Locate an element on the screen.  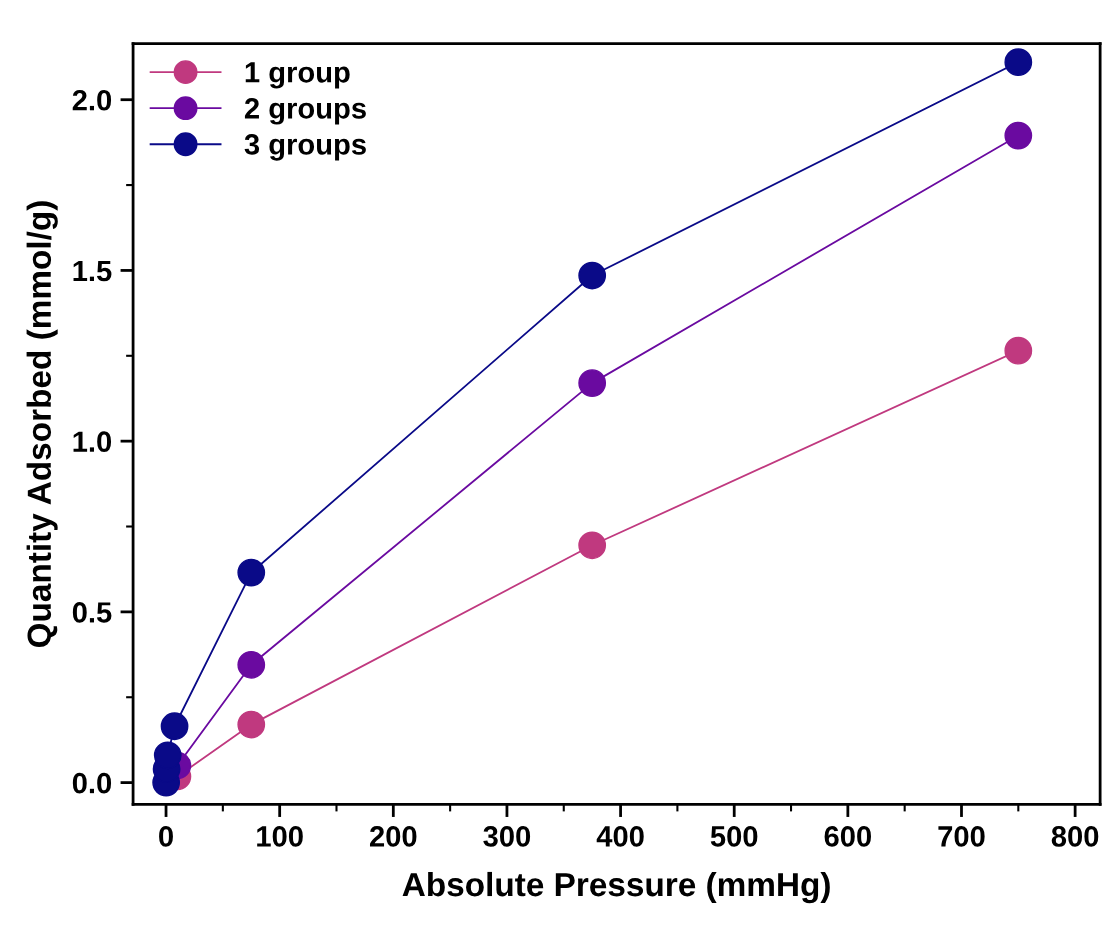
x-tick-label: 500 is located at coordinates (734, 836).